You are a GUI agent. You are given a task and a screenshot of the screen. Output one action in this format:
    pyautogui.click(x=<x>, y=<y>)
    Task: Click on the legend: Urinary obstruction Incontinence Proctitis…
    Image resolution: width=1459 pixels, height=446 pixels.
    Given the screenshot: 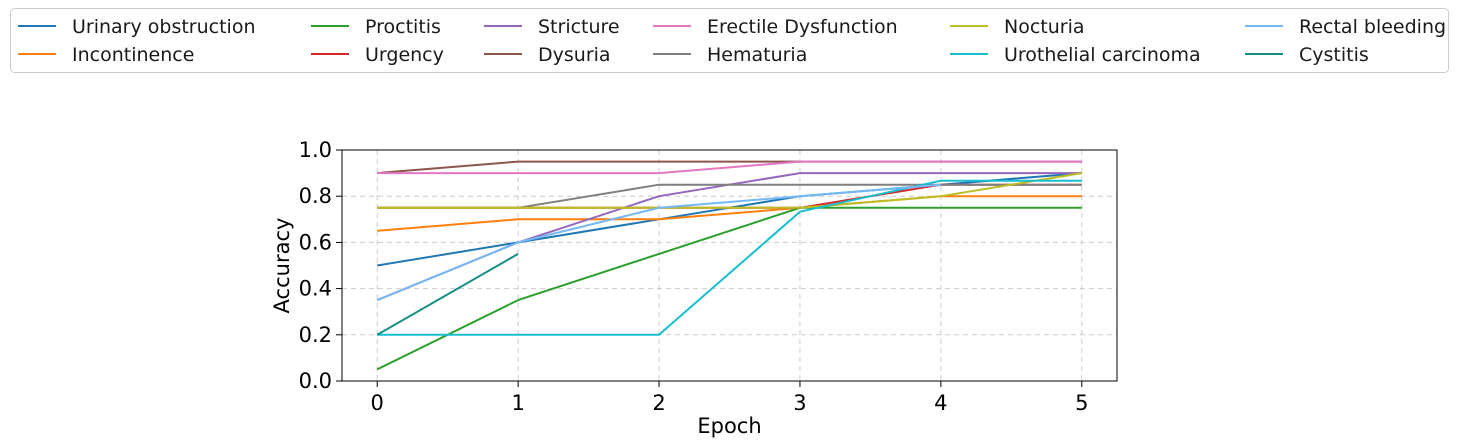 What is the action you would take?
    pyautogui.click(x=729, y=40)
    